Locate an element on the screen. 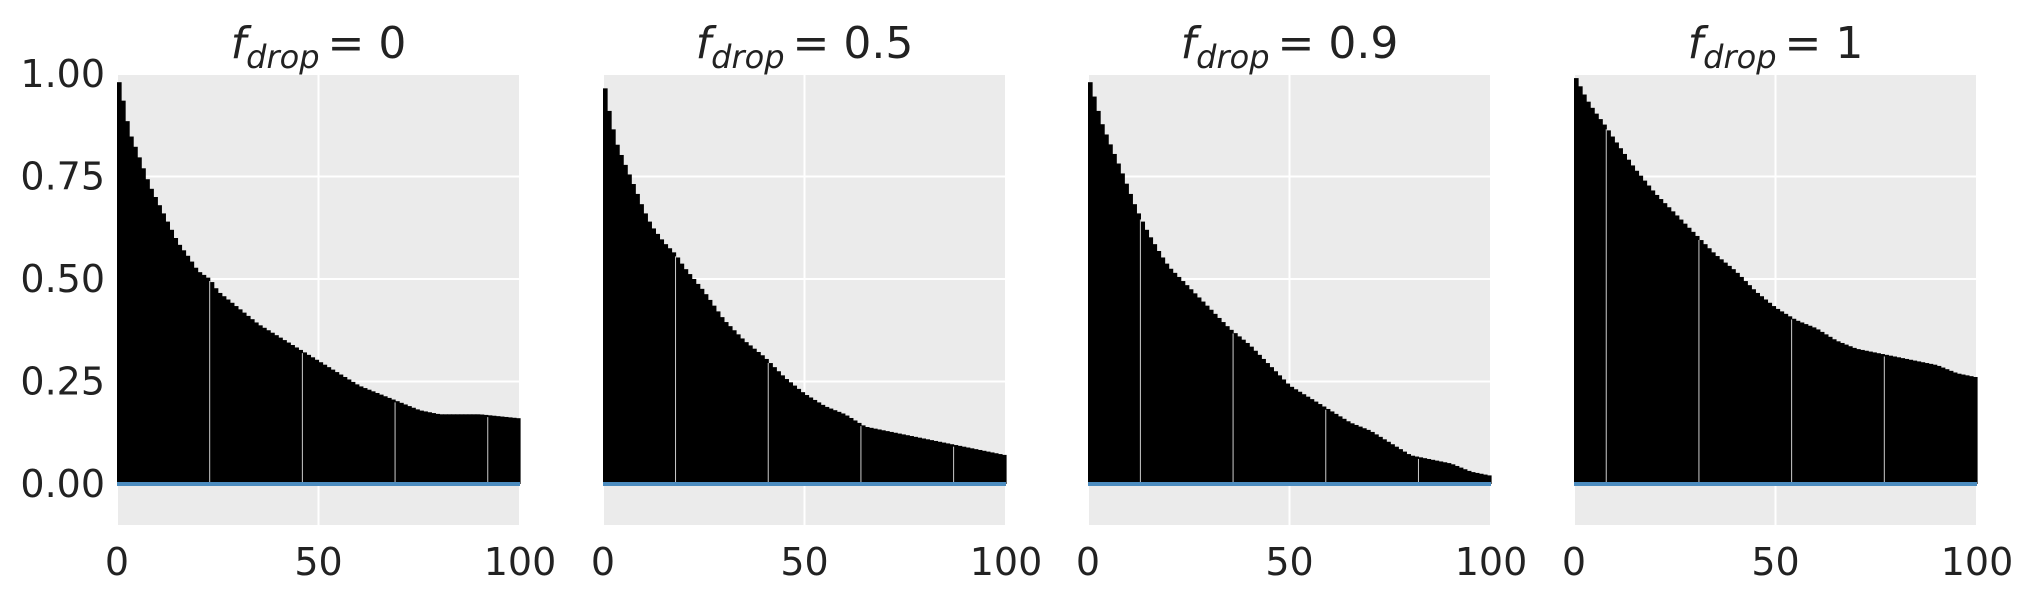  panel-2-title: fdrop = 0.5 is located at coordinates (805, 47).